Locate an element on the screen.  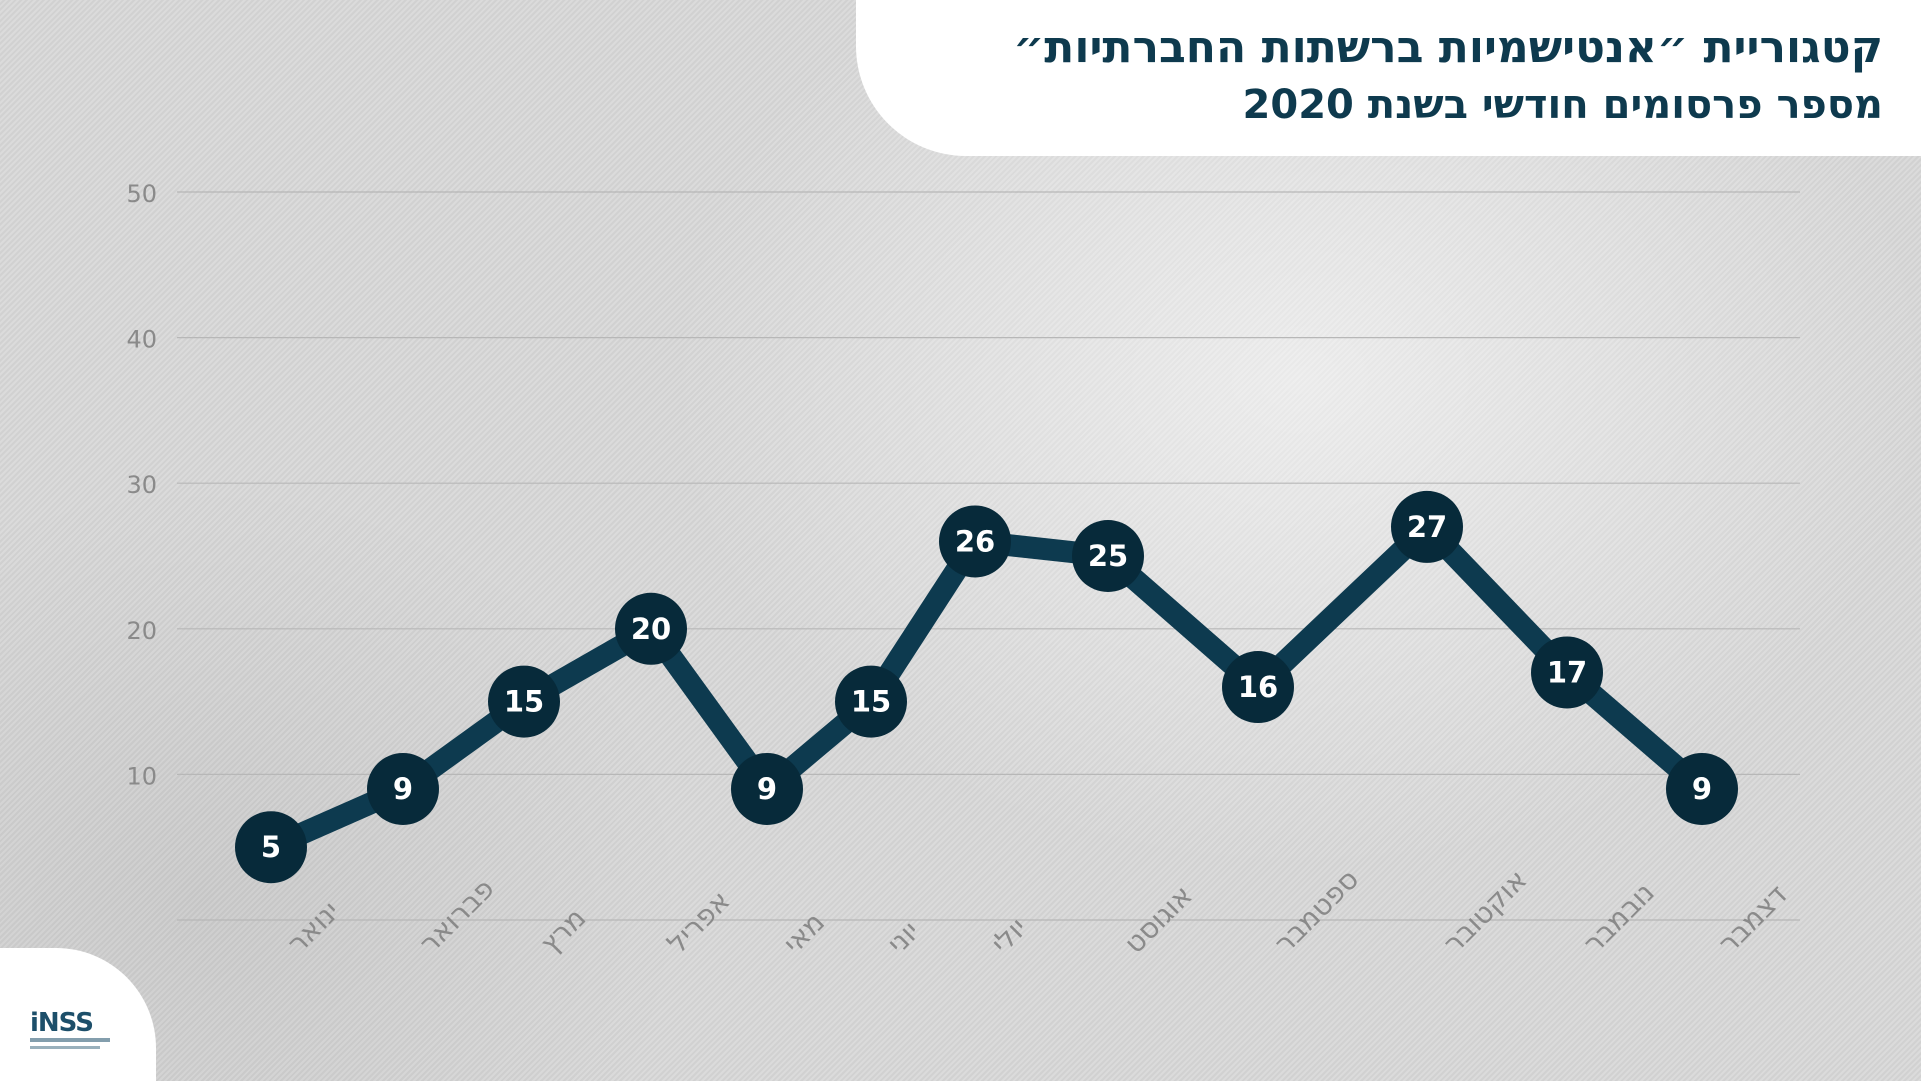
x-tick-label: אוגוסט is located at coordinates (1158, 919).